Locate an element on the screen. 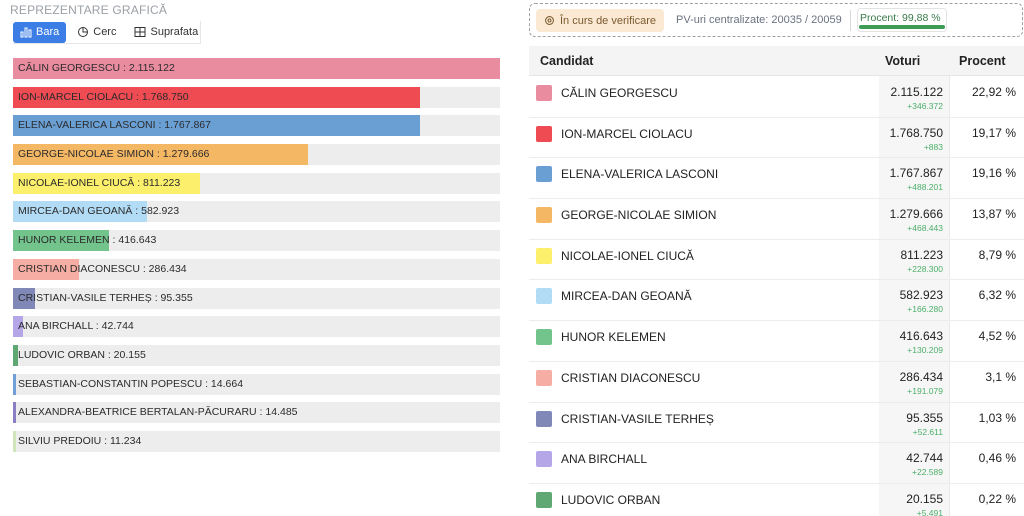  votes-value: 20.155 is located at coordinates (924, 498).